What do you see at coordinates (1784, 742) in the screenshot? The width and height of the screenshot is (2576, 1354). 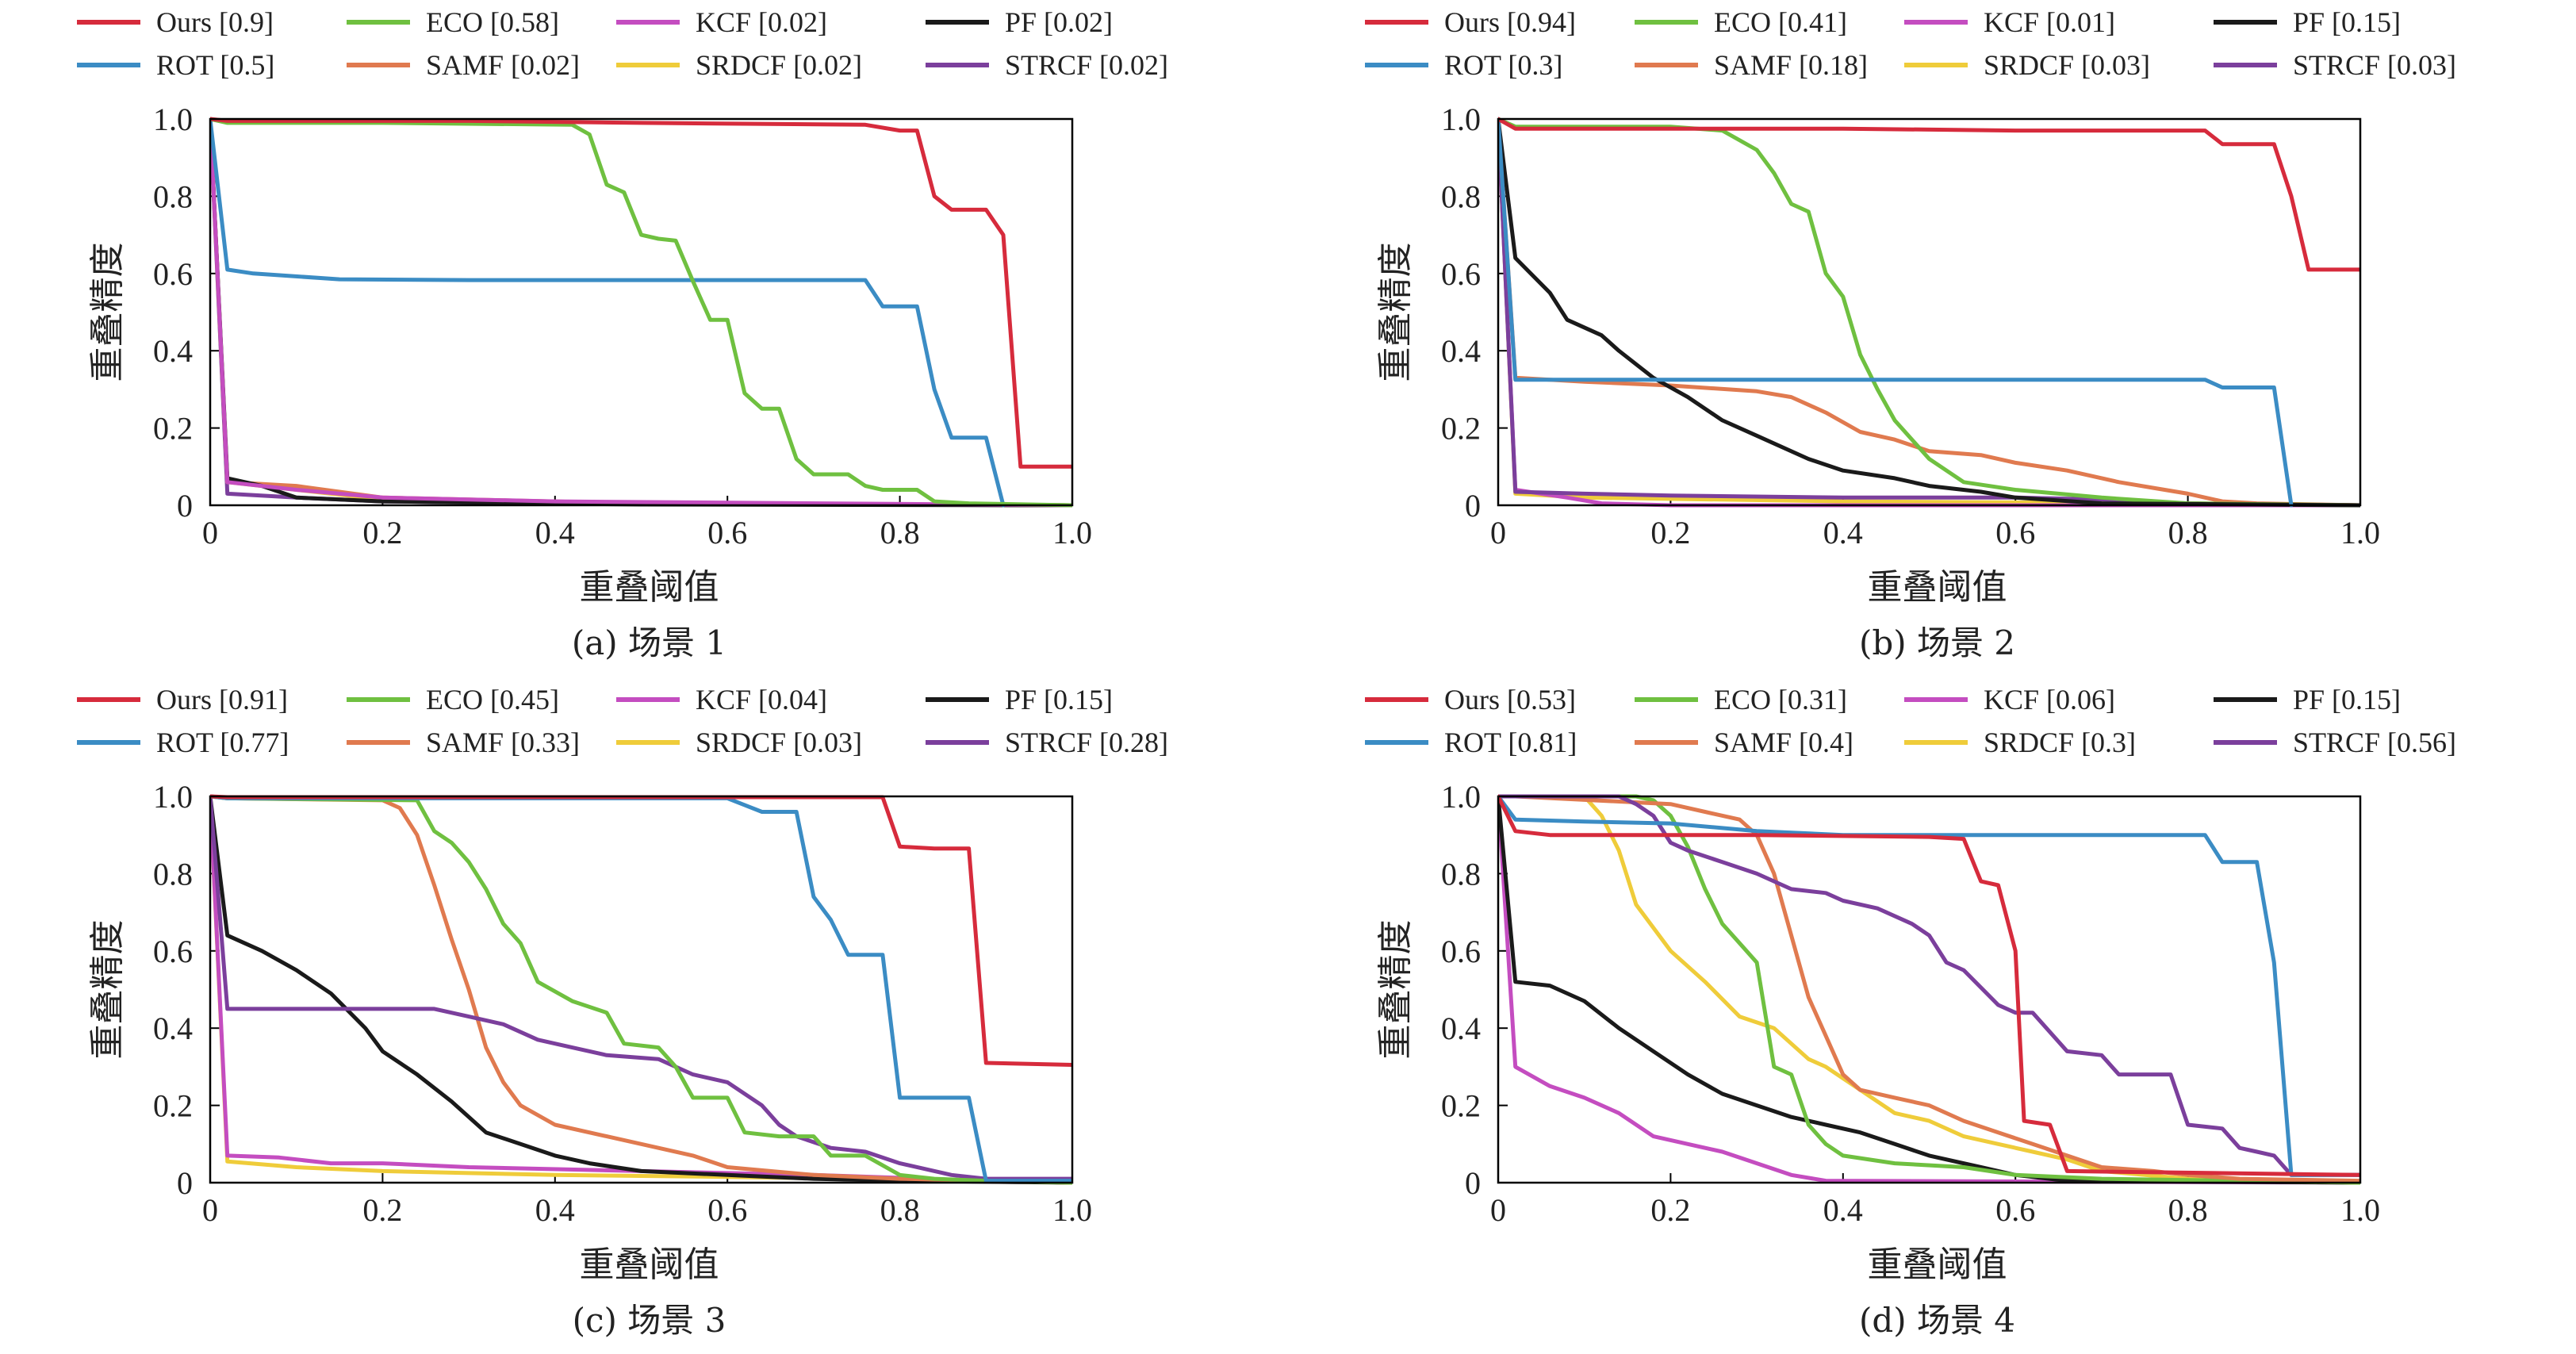 I see `legend-label-samf: SAMF [0.4]` at bounding box center [1784, 742].